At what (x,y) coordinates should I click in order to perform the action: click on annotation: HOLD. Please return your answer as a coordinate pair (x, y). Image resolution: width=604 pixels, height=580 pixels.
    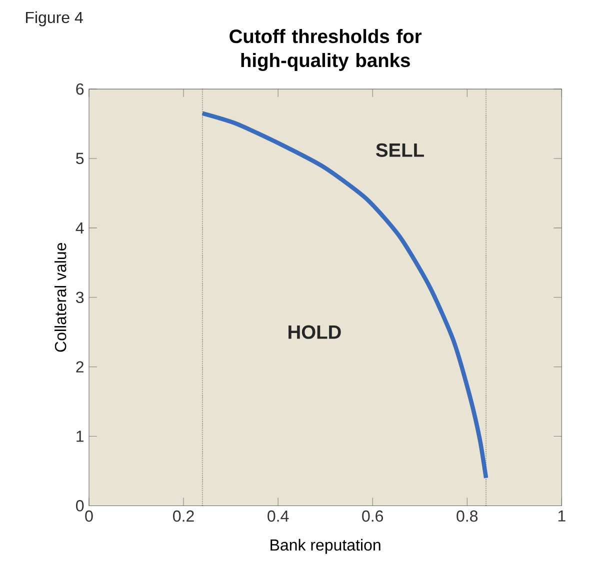
    Looking at the image, I should click on (314, 332).